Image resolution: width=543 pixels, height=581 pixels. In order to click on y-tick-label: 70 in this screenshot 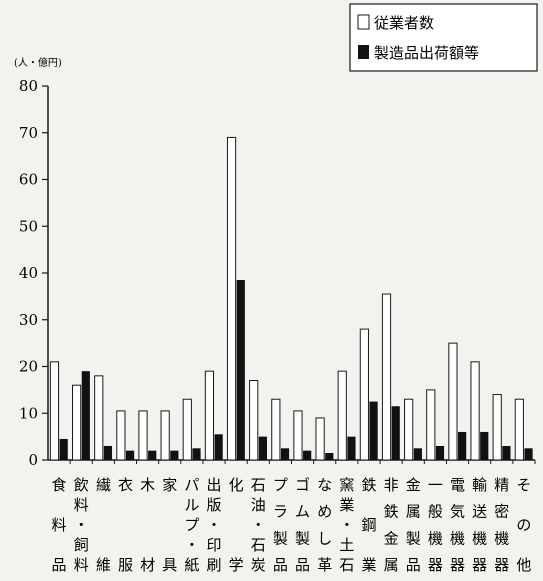, I will do `click(28, 133)`.